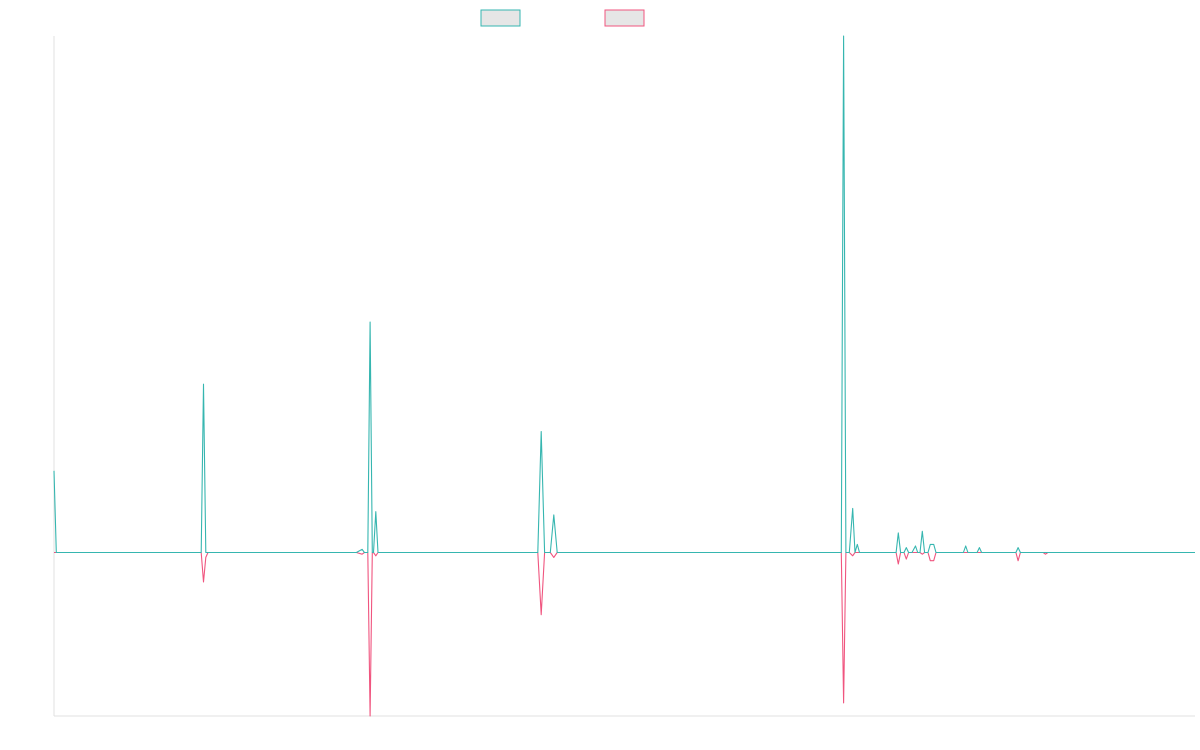 Image resolution: width=1200 pixels, height=750 pixels. What do you see at coordinates (562, 18) in the screenshot?
I see `legend` at bounding box center [562, 18].